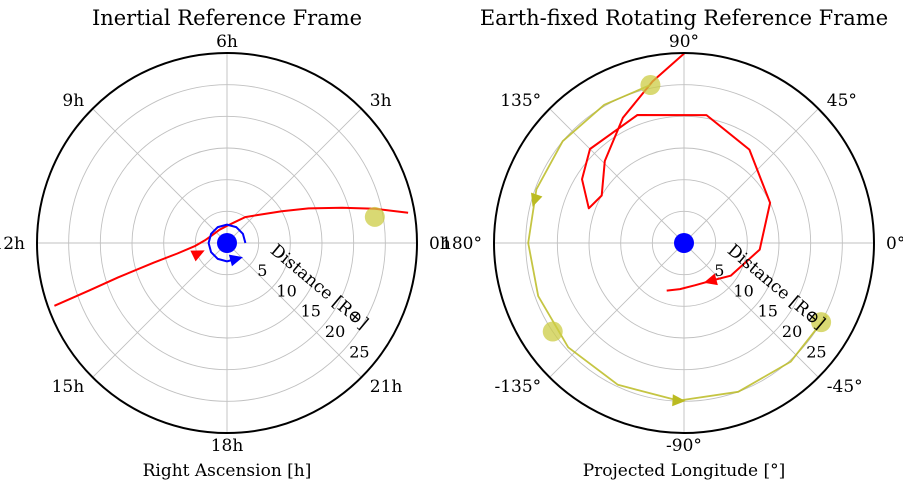  What do you see at coordinates (792, 331) in the screenshot?
I see `rotating-r-tick-label: 20` at bounding box center [792, 331].